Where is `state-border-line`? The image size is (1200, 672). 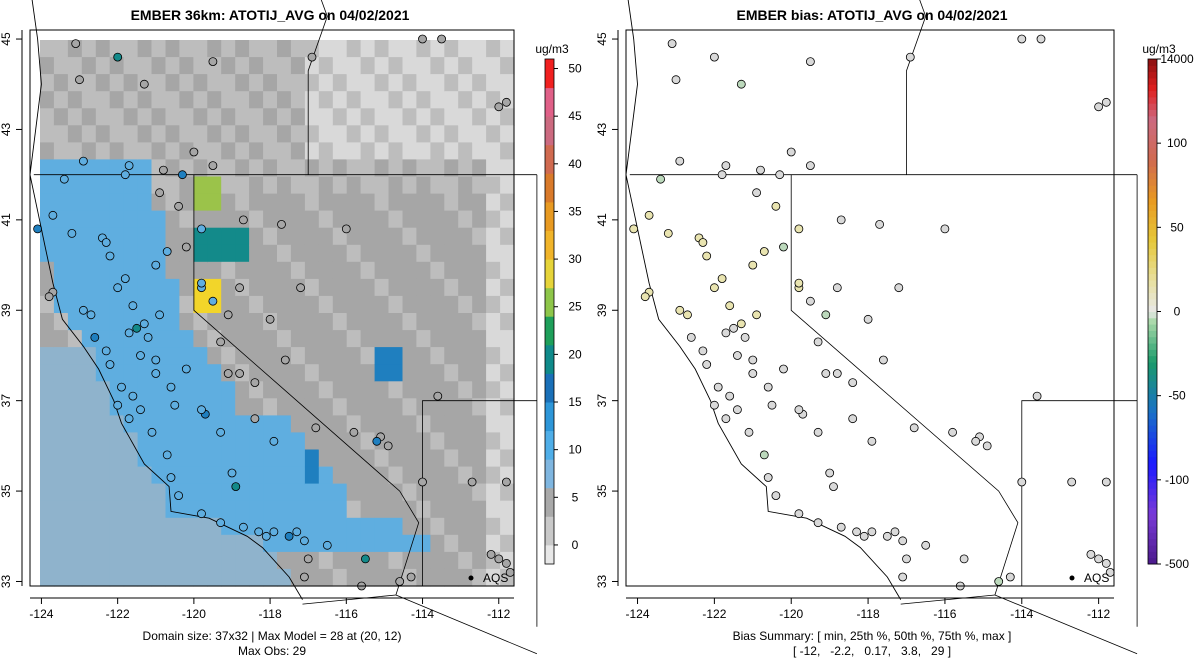
state-border-line is located at coordinates (479, 493).